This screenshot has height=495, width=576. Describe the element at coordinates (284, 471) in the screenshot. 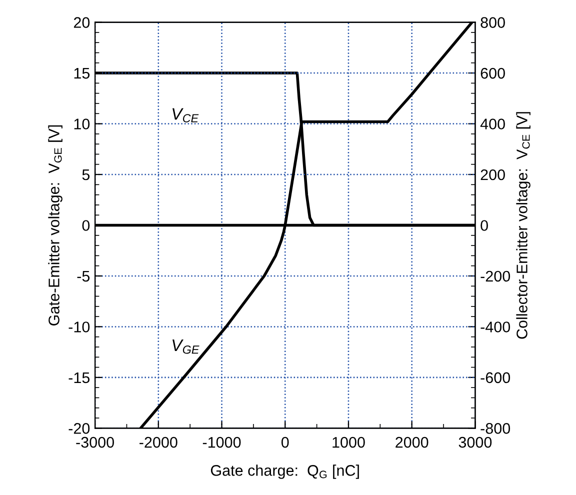

I see `x-axis-title: Gate charge: Q$_{G}$ [nC]` at that location.